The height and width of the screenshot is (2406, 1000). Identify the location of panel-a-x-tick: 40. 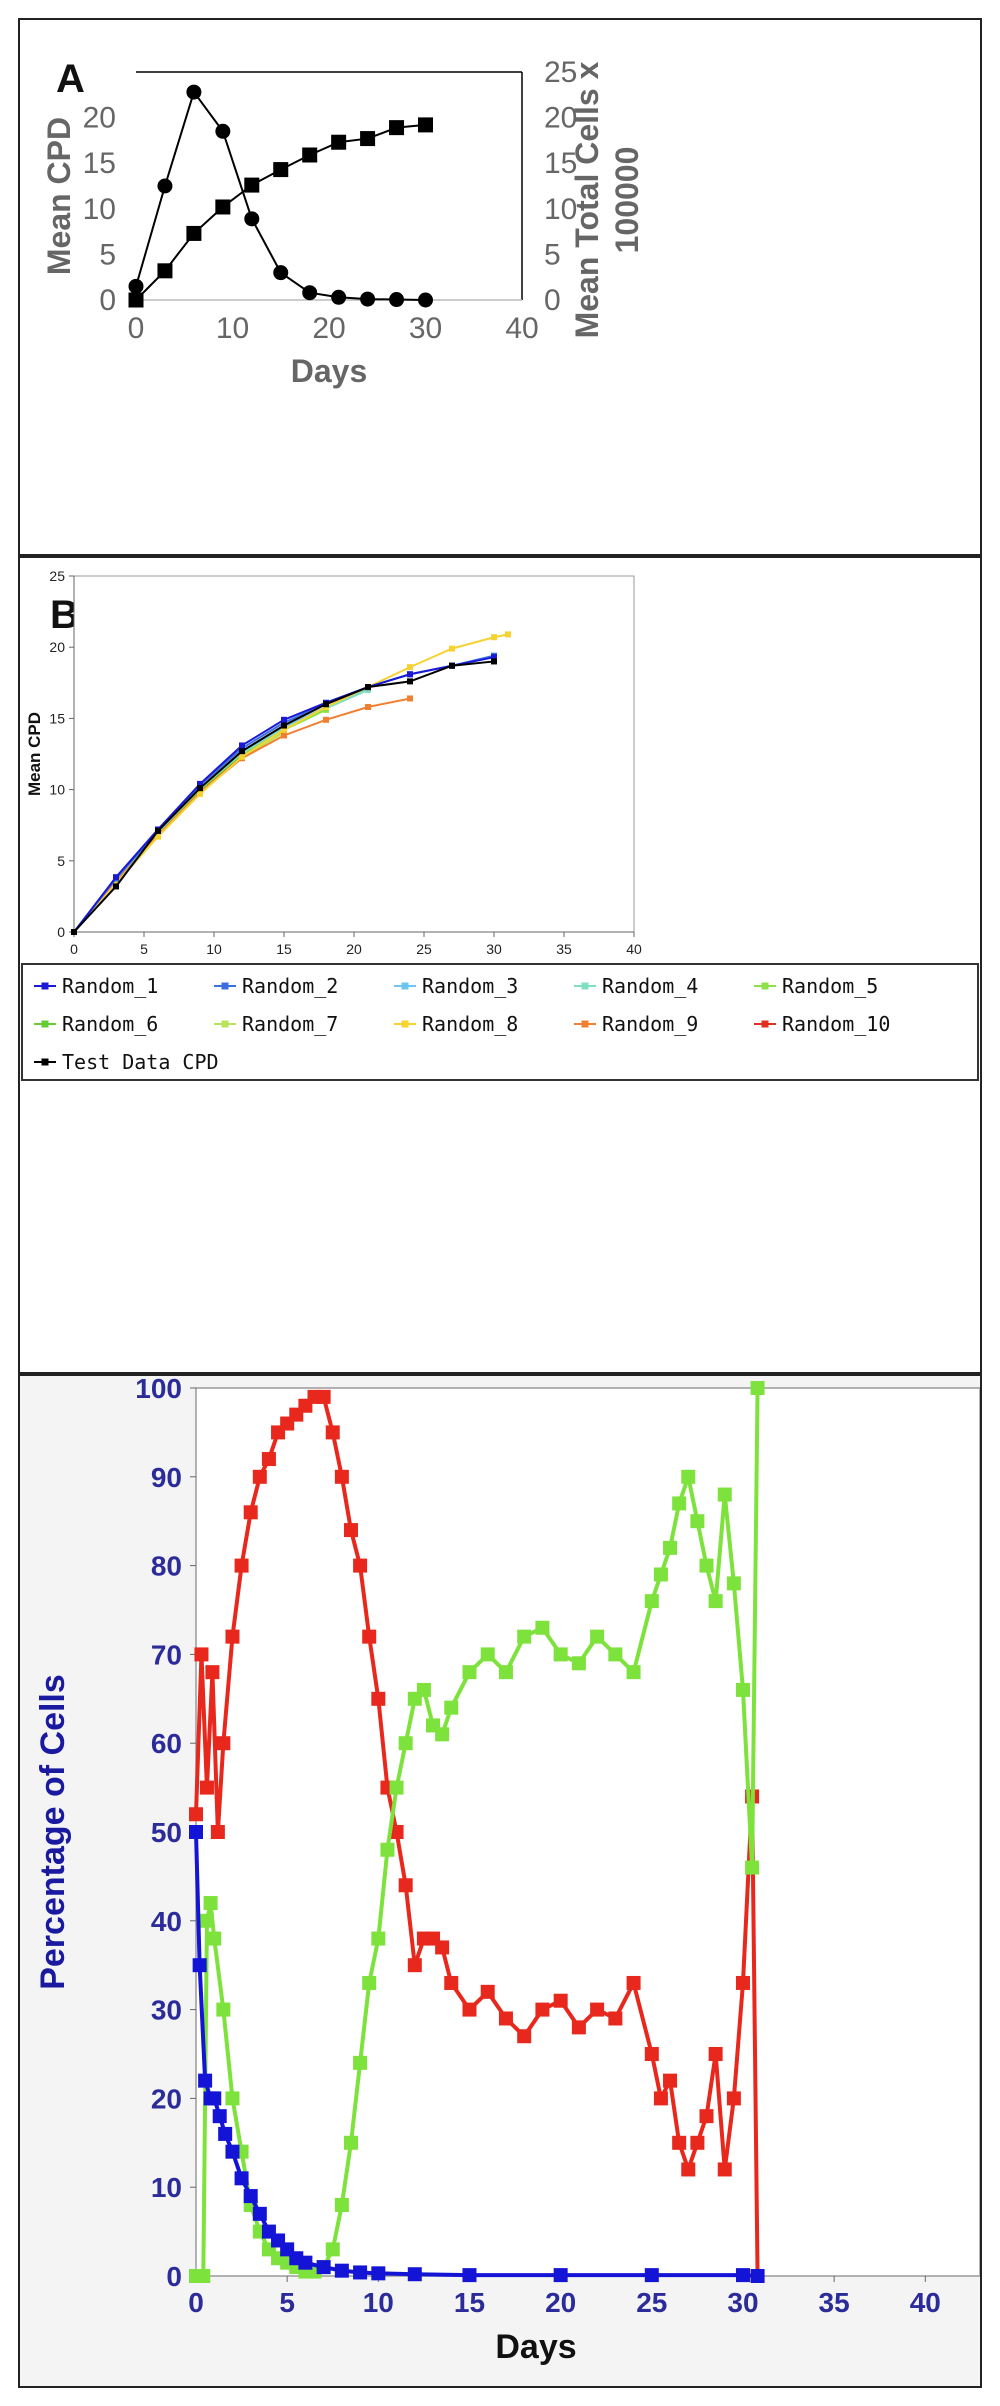
(521, 328).